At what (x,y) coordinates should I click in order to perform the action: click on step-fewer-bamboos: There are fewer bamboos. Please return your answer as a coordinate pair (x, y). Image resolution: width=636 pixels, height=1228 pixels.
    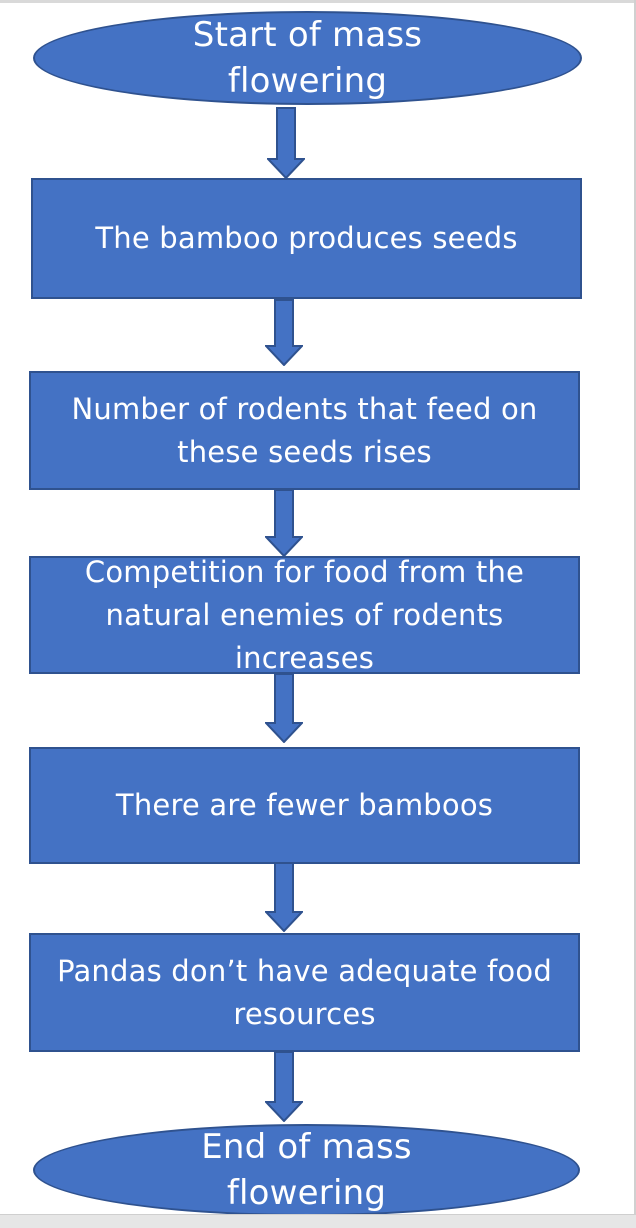
    Looking at the image, I should click on (304, 805).